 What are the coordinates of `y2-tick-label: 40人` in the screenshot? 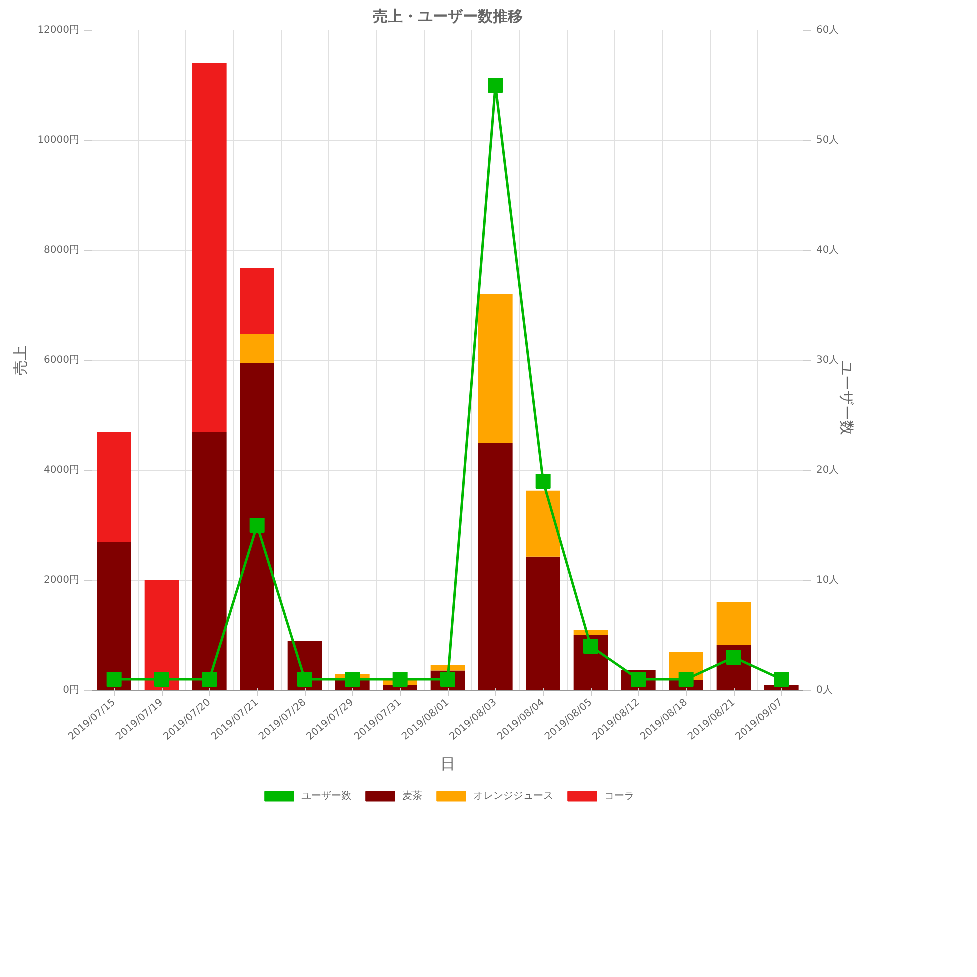 It's located at (828, 250).